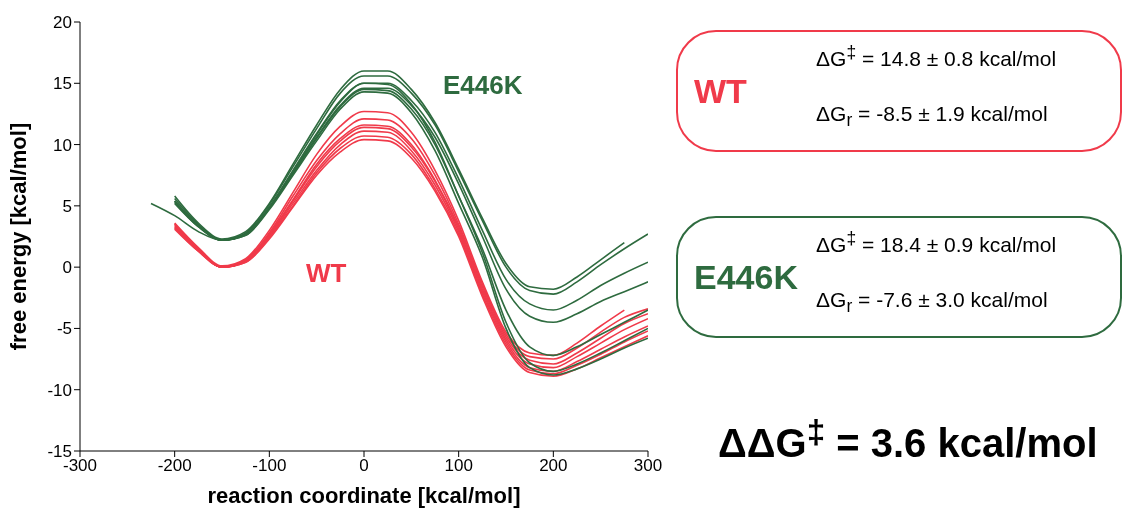 The width and height of the screenshot is (1134, 523). Describe the element at coordinates (326, 273) in the screenshot. I see `series-label: WT` at that location.